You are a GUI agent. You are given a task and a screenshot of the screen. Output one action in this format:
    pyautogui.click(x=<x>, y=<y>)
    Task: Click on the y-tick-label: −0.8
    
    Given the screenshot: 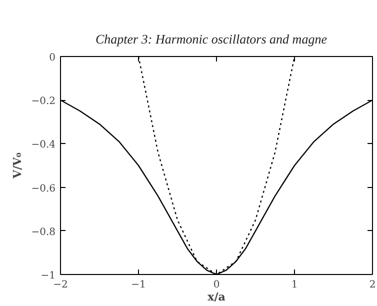 What is the action you would take?
    pyautogui.click(x=43, y=232)
    